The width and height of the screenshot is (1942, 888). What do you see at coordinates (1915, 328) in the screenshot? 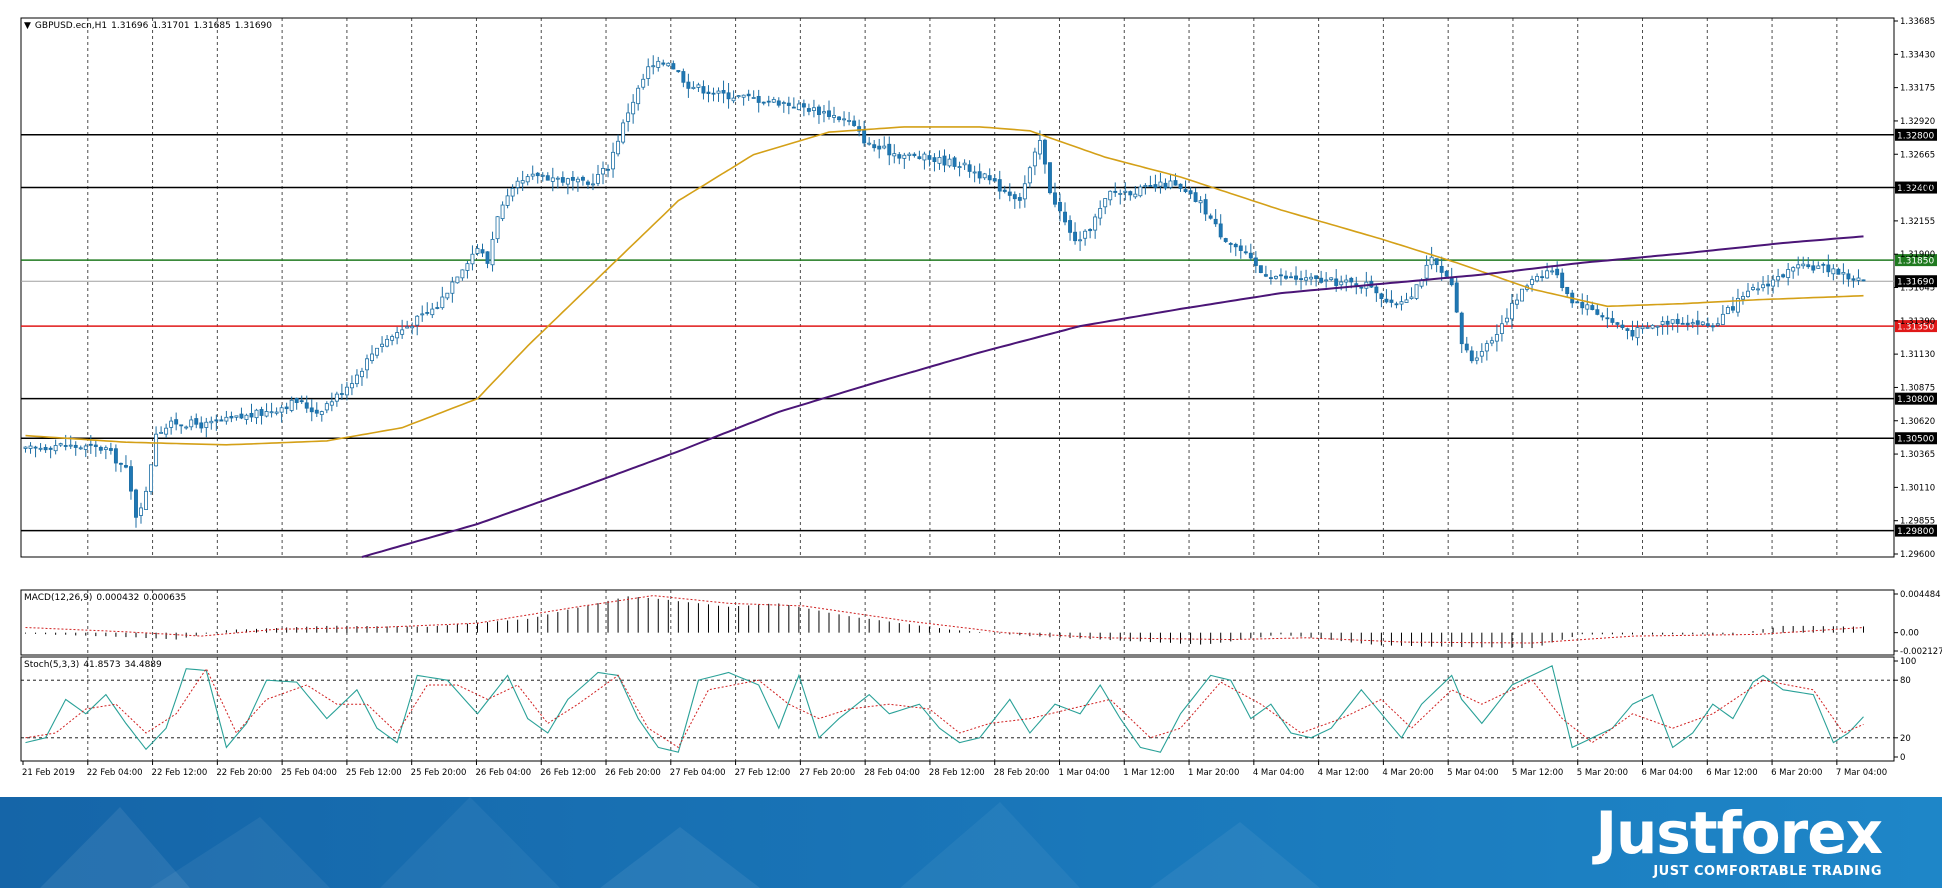
I see `level-price-label: 1.31350` at bounding box center [1915, 328].